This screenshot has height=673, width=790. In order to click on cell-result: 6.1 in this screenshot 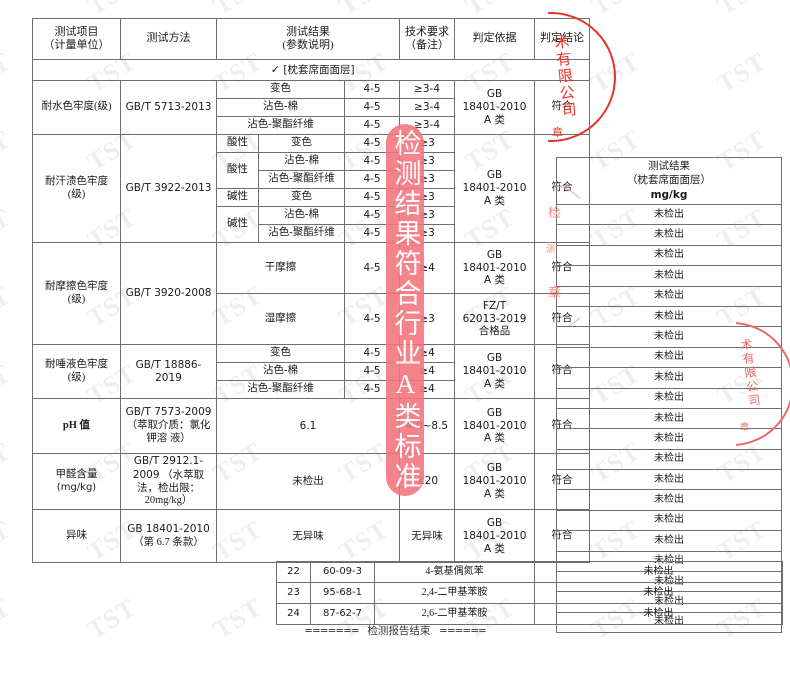, I will do `click(308, 426)`.